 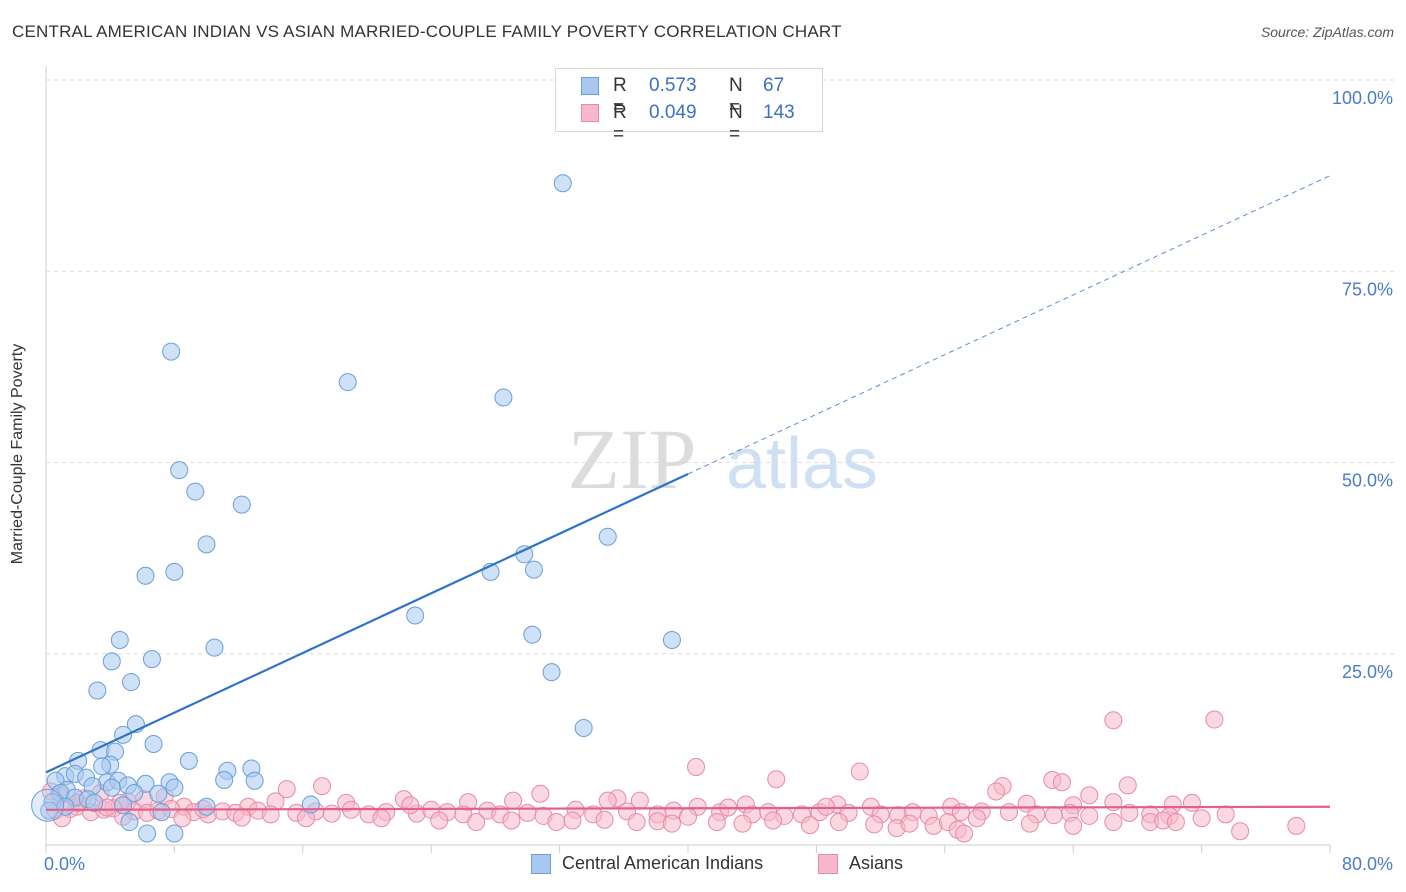 I want to click on legend-swatch-pink, so click(x=590, y=113).